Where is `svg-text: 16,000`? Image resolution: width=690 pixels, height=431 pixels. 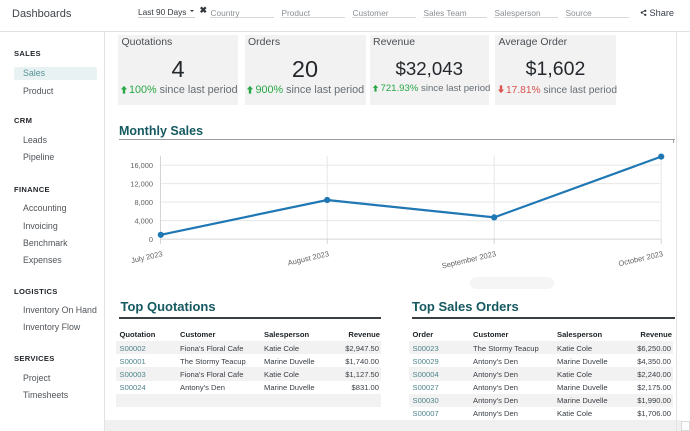 svg-text: 16,000 is located at coordinates (141, 165).